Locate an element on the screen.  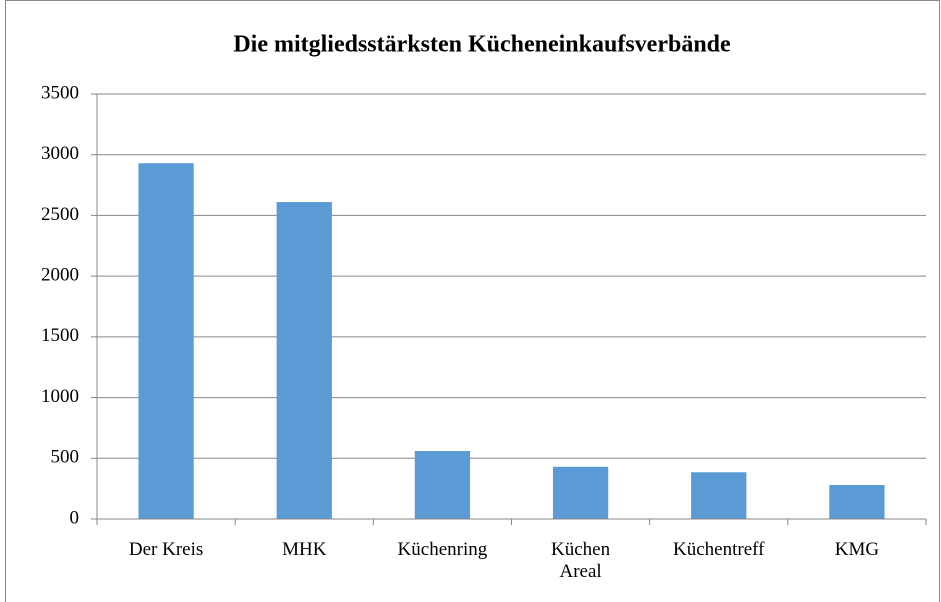
y-tick-label: 1000 is located at coordinates (60, 396).